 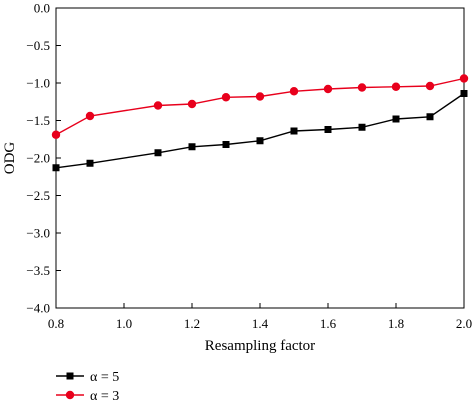 I want to click on y-tick-label: −1.5, so click(x=38, y=120).